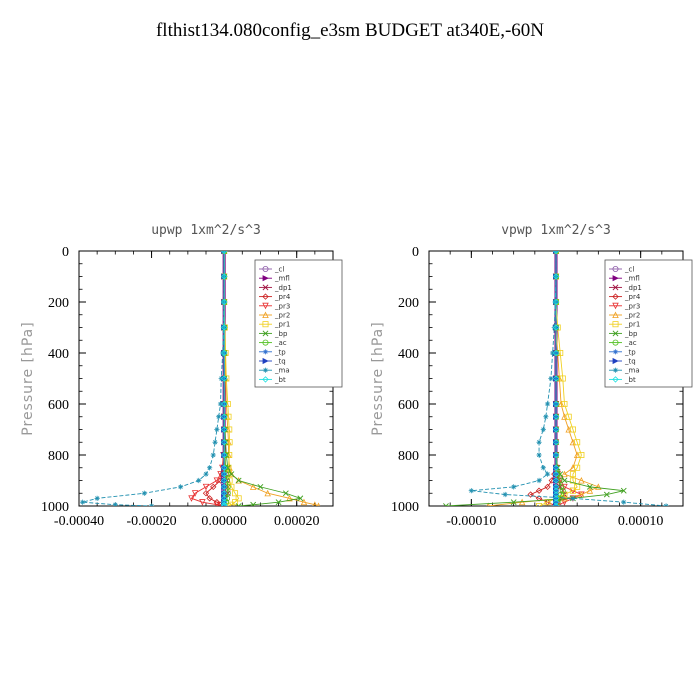 The height and width of the screenshot is (700, 700). What do you see at coordinates (632, 279) in the screenshot?
I see `legend-label: _mfl` at bounding box center [632, 279].